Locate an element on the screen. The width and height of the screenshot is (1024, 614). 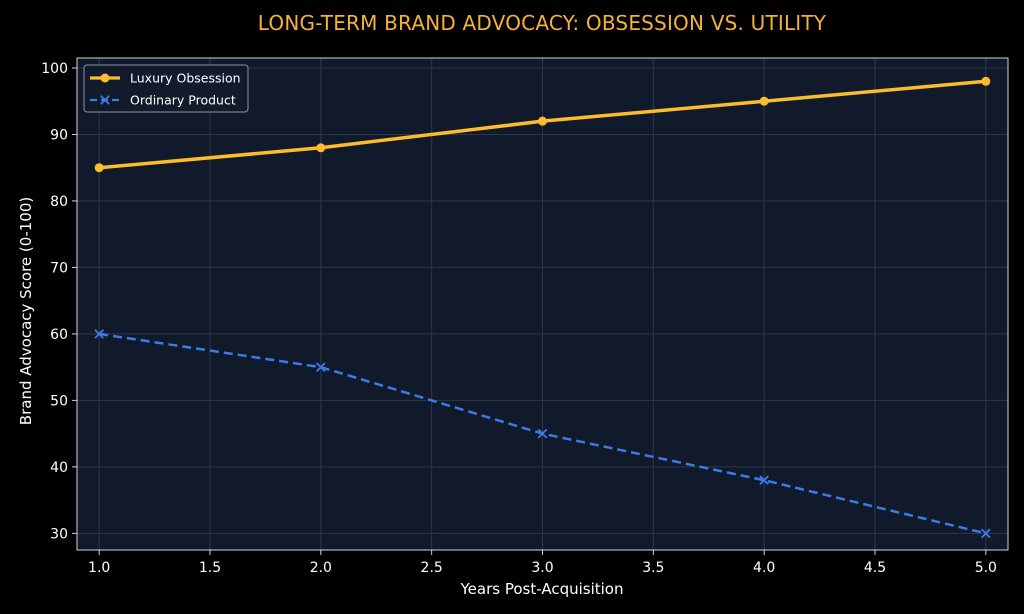
y-tick-label: 50 is located at coordinates (59, 401).